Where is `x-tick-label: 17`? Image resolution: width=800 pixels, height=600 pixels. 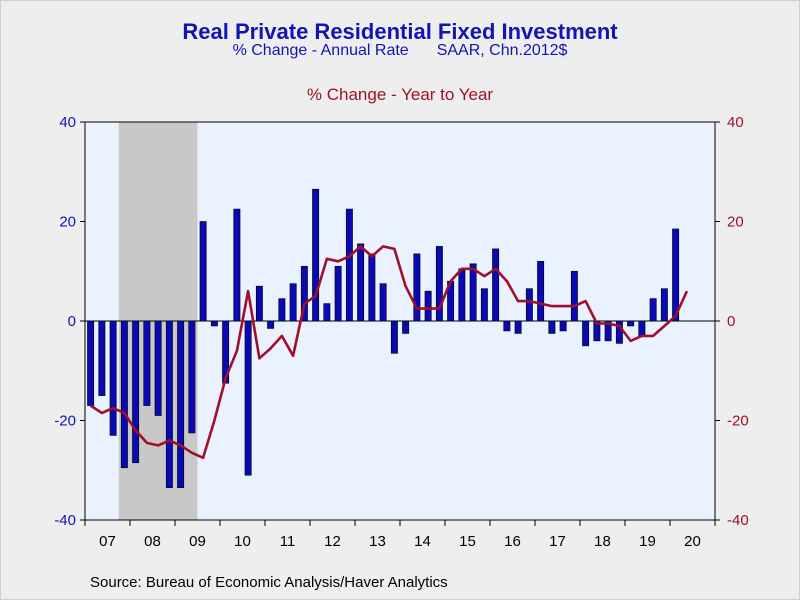
x-tick-label: 17 is located at coordinates (557, 541).